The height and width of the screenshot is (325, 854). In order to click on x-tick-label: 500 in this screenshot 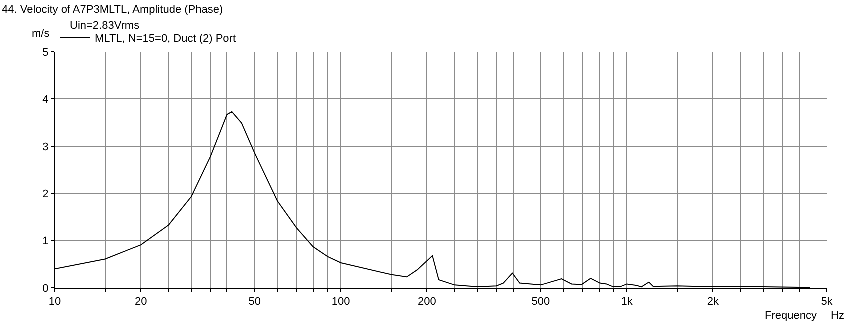, I will do `click(541, 302)`.